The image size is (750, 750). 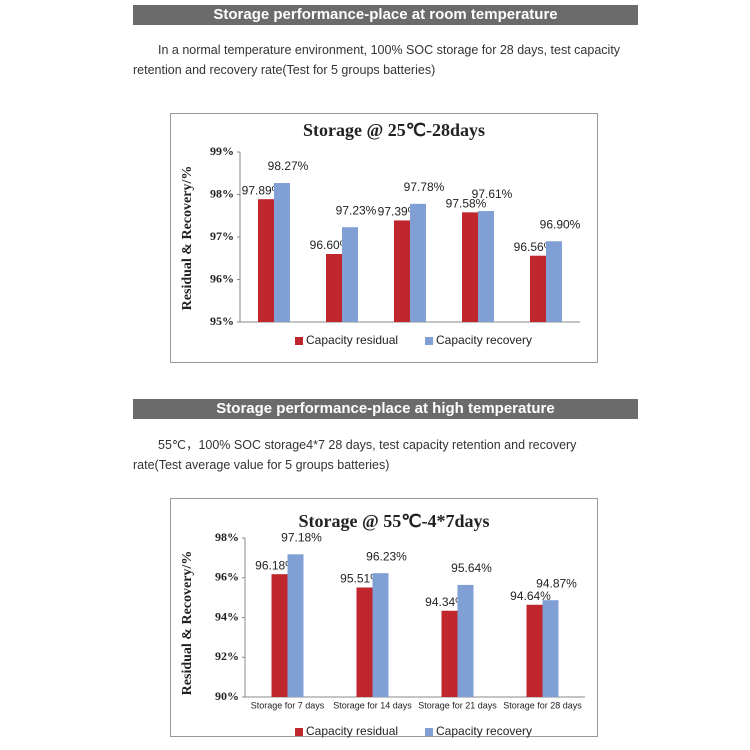 I want to click on y-tick-label: 97%, so click(x=222, y=236).